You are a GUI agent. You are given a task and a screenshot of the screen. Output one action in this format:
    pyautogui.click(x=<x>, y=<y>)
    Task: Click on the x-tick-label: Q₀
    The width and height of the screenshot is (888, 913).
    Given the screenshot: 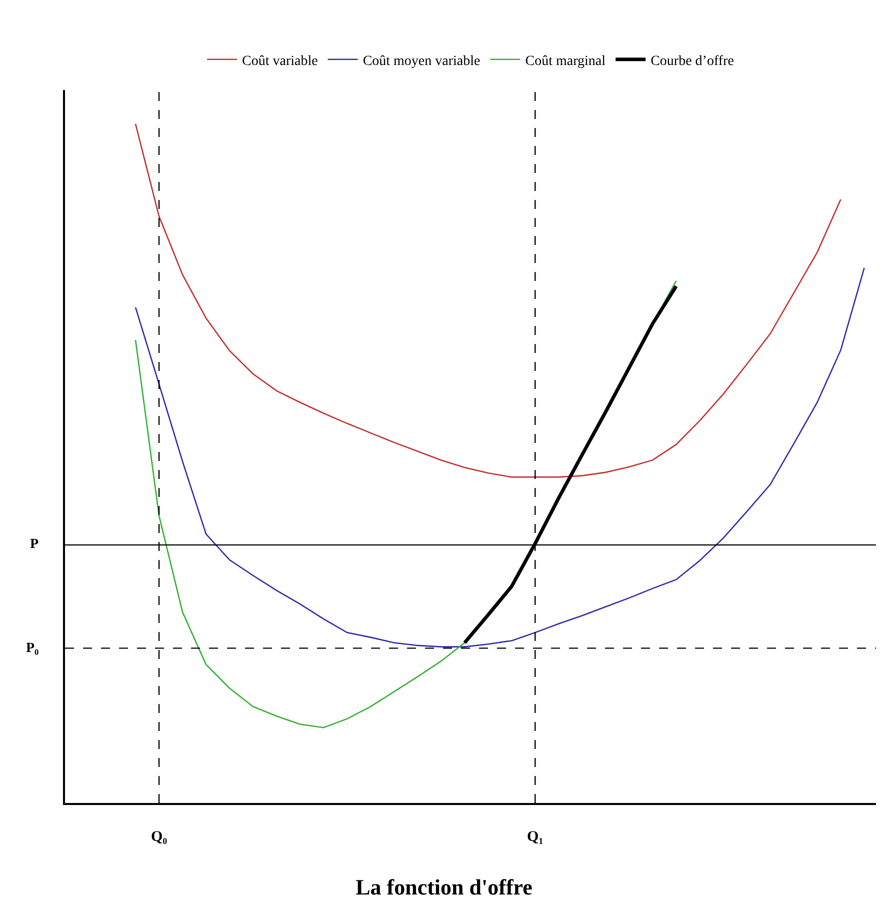 What is the action you would take?
    pyautogui.click(x=159, y=837)
    